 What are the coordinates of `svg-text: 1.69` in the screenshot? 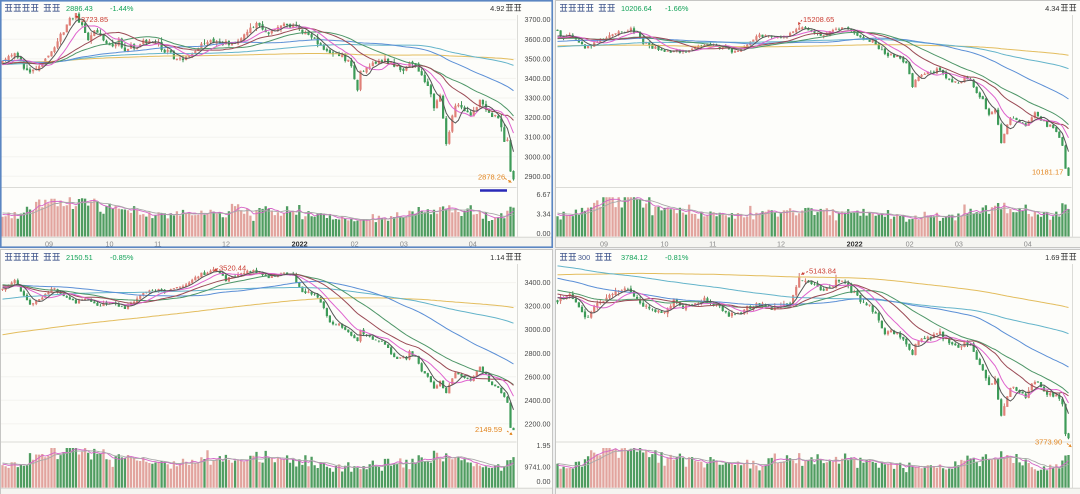 It's located at (1052, 257).